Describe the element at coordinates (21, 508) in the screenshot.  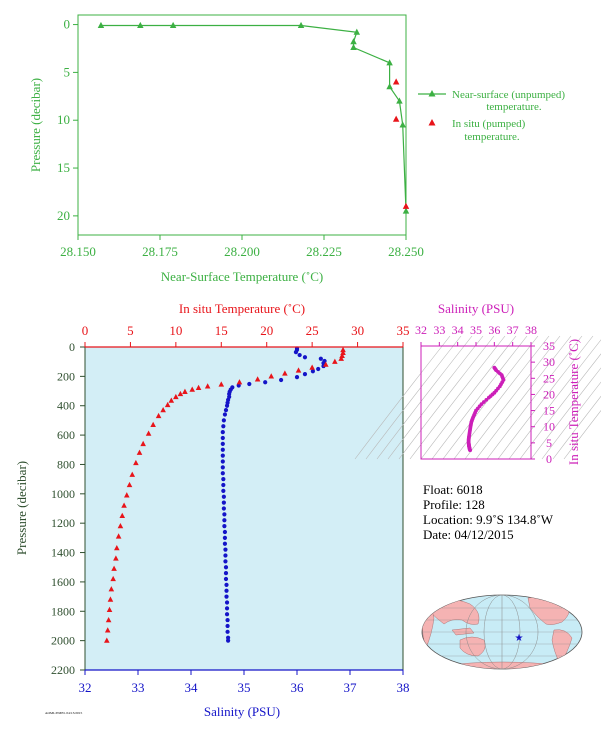
I see `profile-y-axis-label: Pressure (decibar)` at that location.